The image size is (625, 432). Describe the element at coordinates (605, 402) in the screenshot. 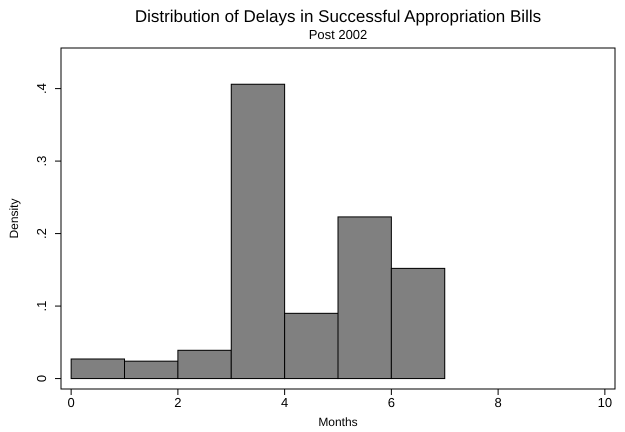

I see `x-tick-label: 10` at that location.